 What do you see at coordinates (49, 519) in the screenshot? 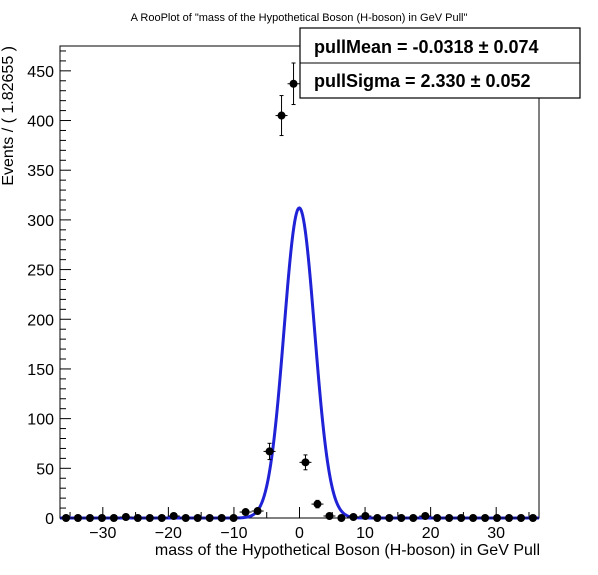
I see `y-tick-label: 0` at bounding box center [49, 519].